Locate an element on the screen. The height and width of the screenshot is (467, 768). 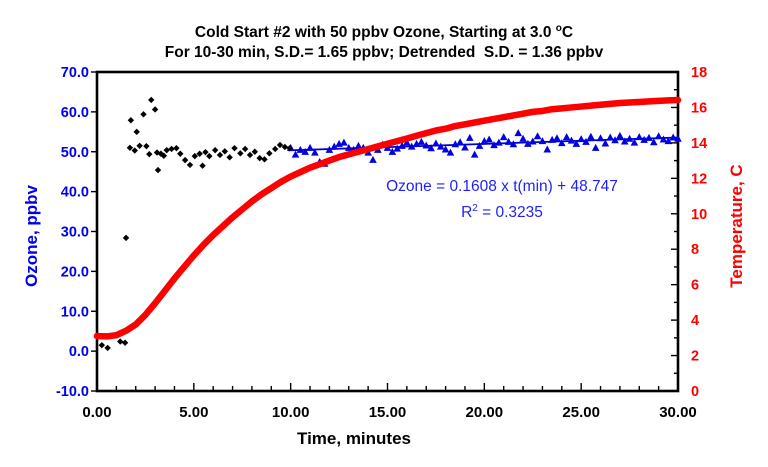
y-right-tick-label: 16 is located at coordinates (699, 108).